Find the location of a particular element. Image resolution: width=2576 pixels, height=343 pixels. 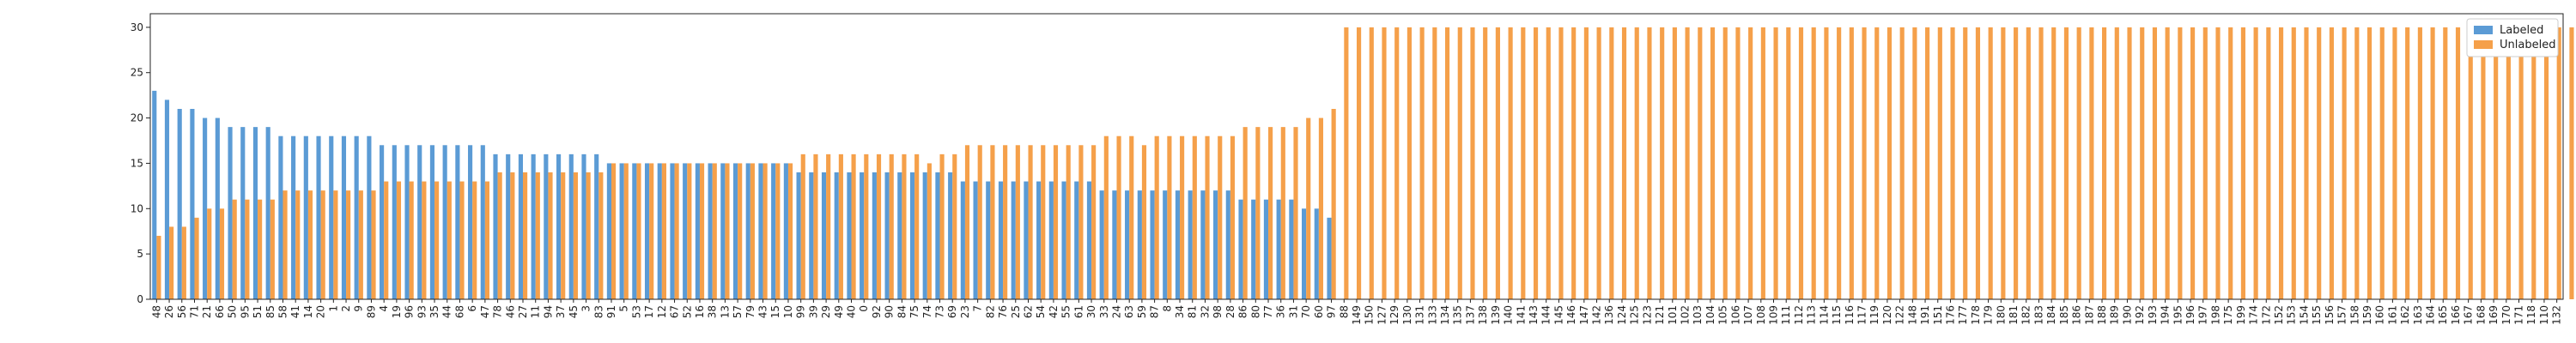

y-tick-label: 15 is located at coordinates (137, 163).